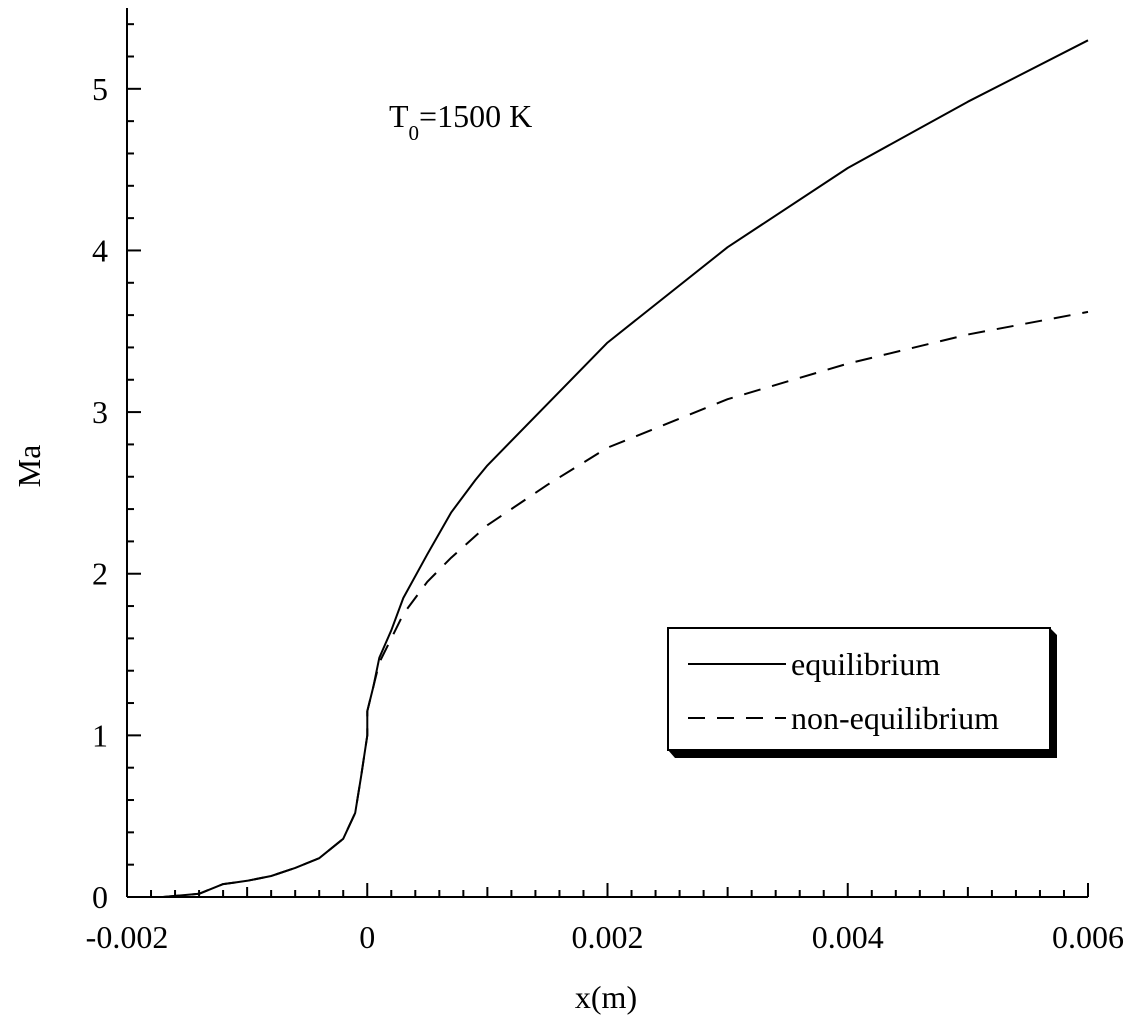 The height and width of the screenshot is (1025, 1138). Describe the element at coordinates (29, 466) in the screenshot. I see `y-axis-label: Ma` at that location.